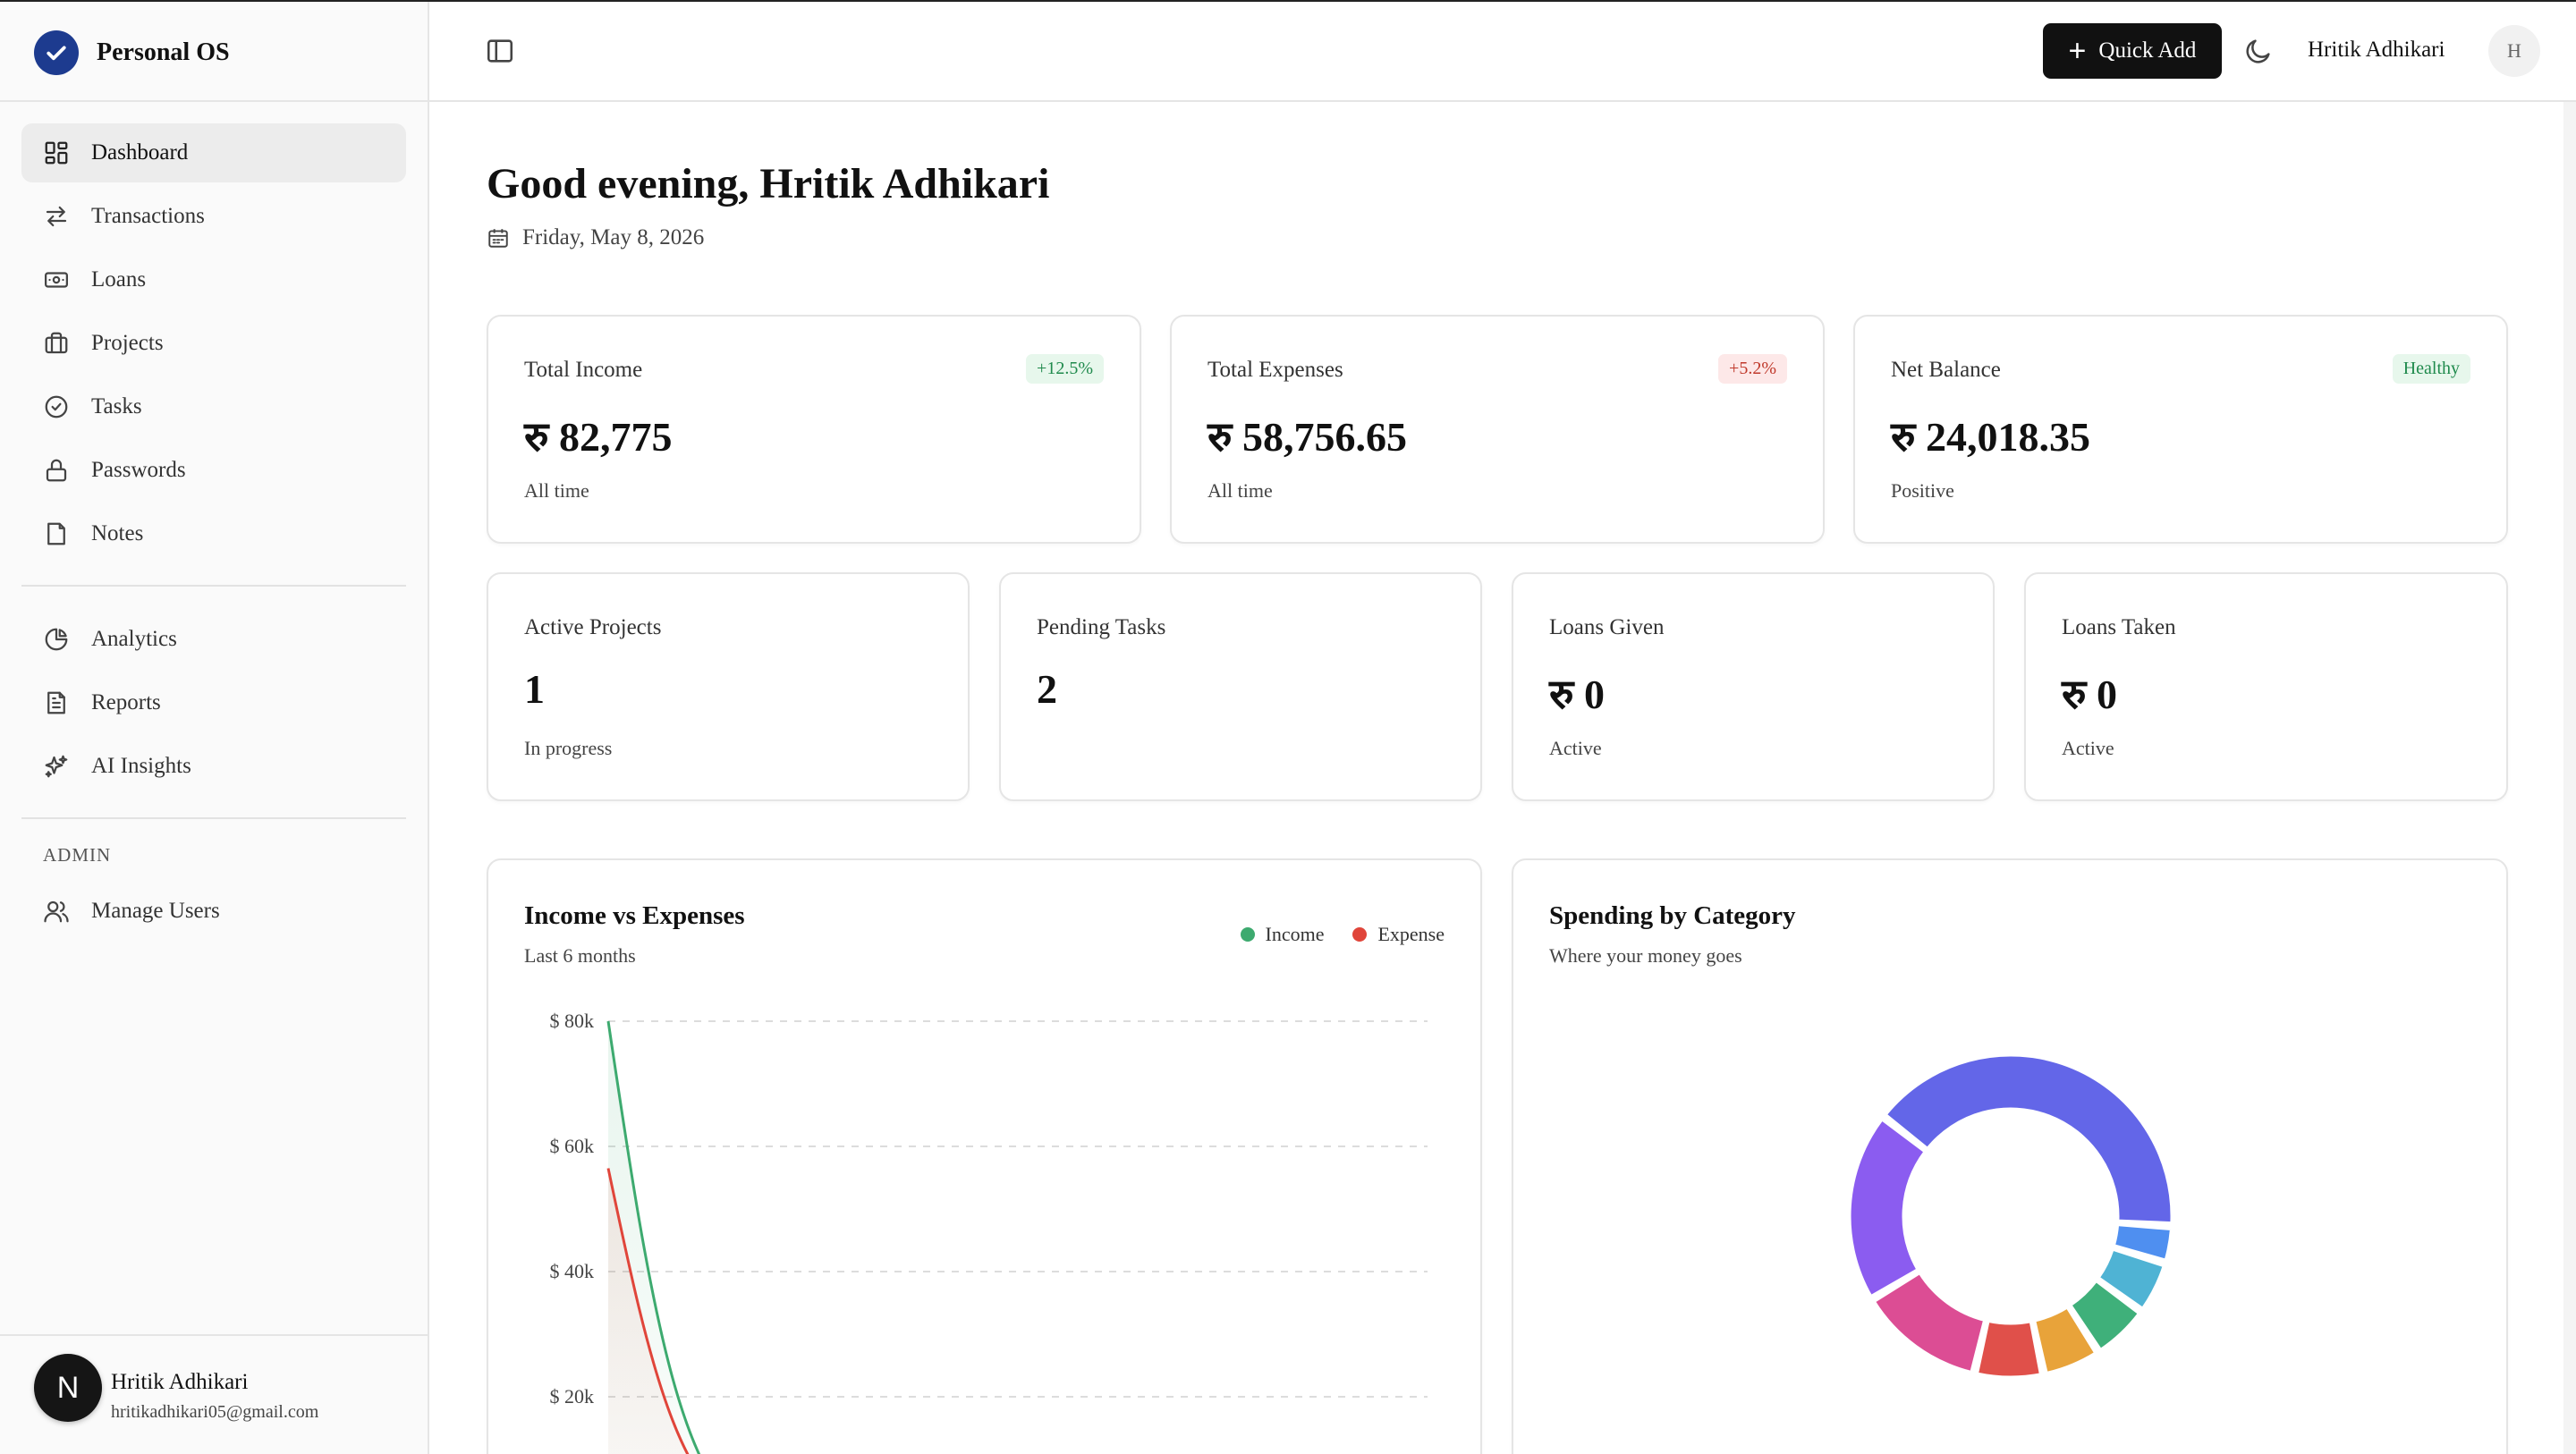 The image size is (2576, 1454). I want to click on sidebar-item-passwords: Passwords, so click(213, 470).